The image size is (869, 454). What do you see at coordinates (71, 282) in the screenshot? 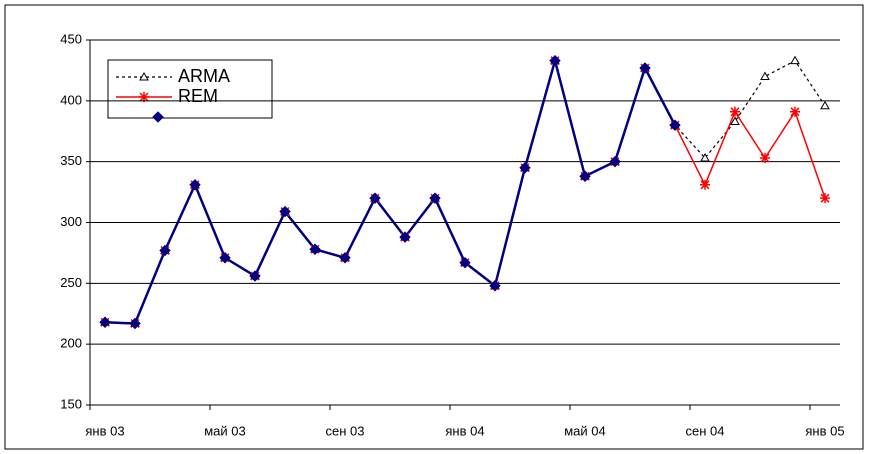
I see `y-tick-label: 250` at bounding box center [71, 282].